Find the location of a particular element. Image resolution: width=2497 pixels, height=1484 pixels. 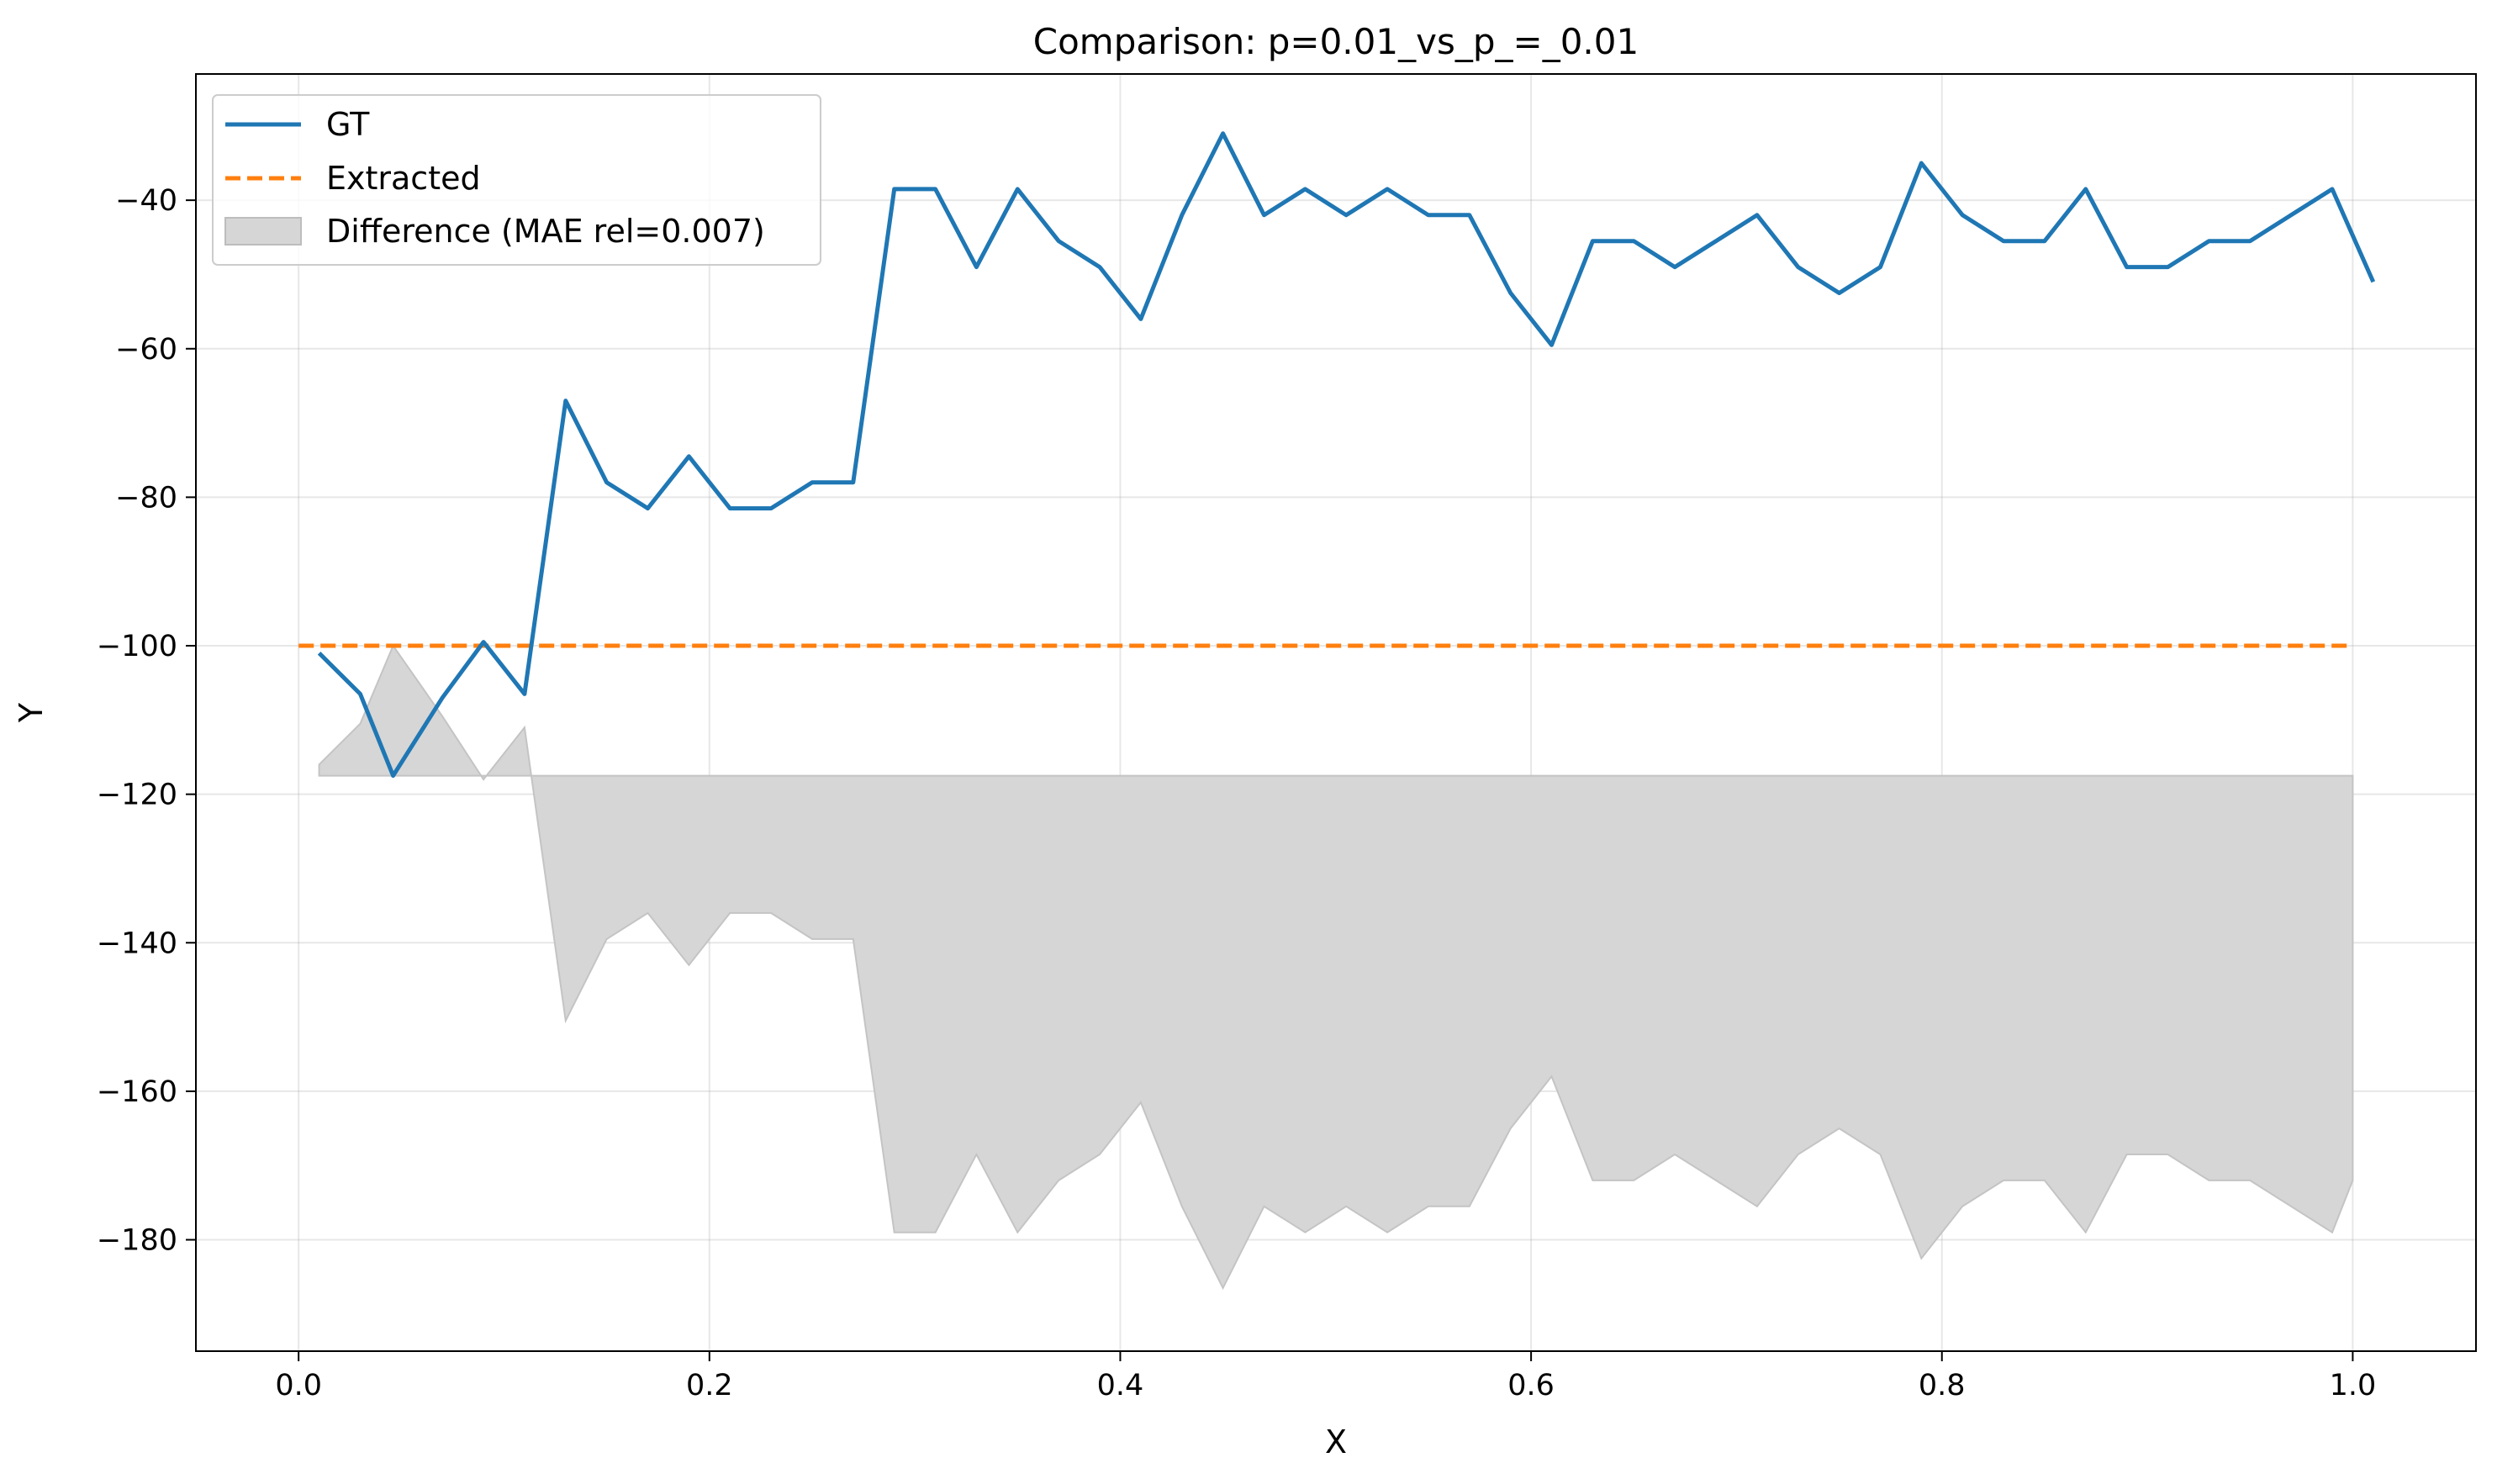

y-tick-label: −60 is located at coordinates (146, 350).